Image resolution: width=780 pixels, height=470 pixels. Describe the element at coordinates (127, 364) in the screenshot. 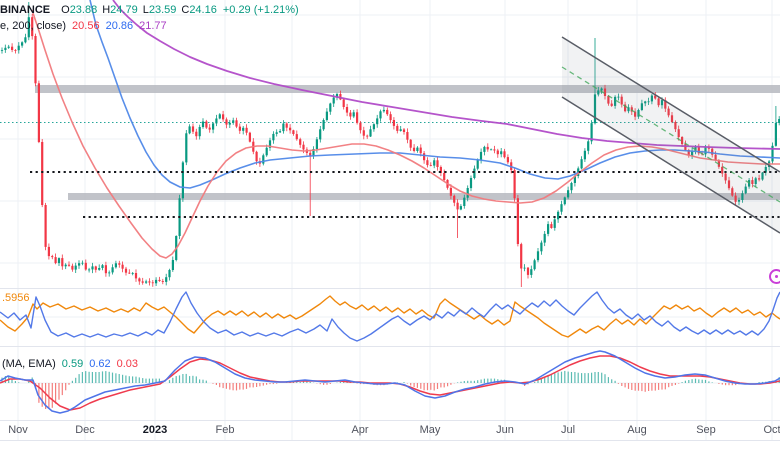

I see `macd-signal-value: 0.03` at that location.